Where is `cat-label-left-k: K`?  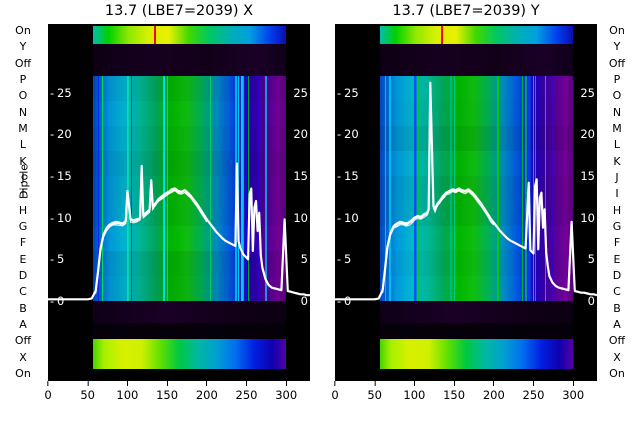 cat-label-left-k: K is located at coordinates (23, 161).